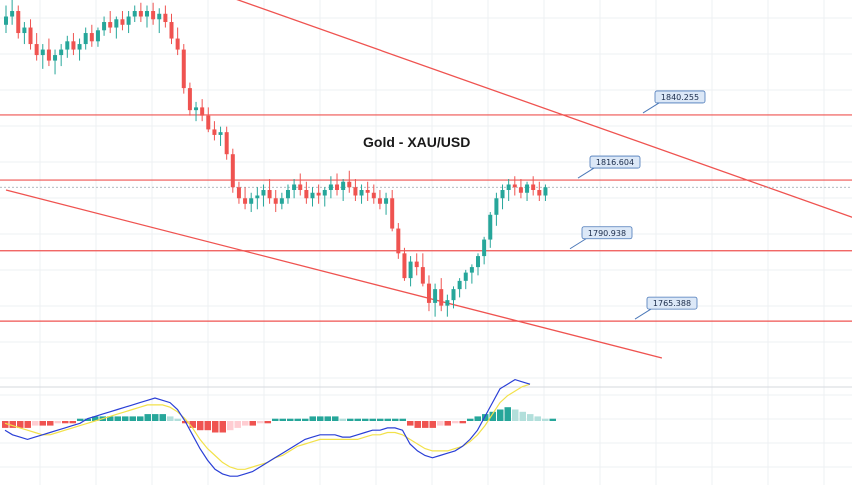 This screenshot has width=852, height=485. I want to click on level-label-box, so click(615, 162).